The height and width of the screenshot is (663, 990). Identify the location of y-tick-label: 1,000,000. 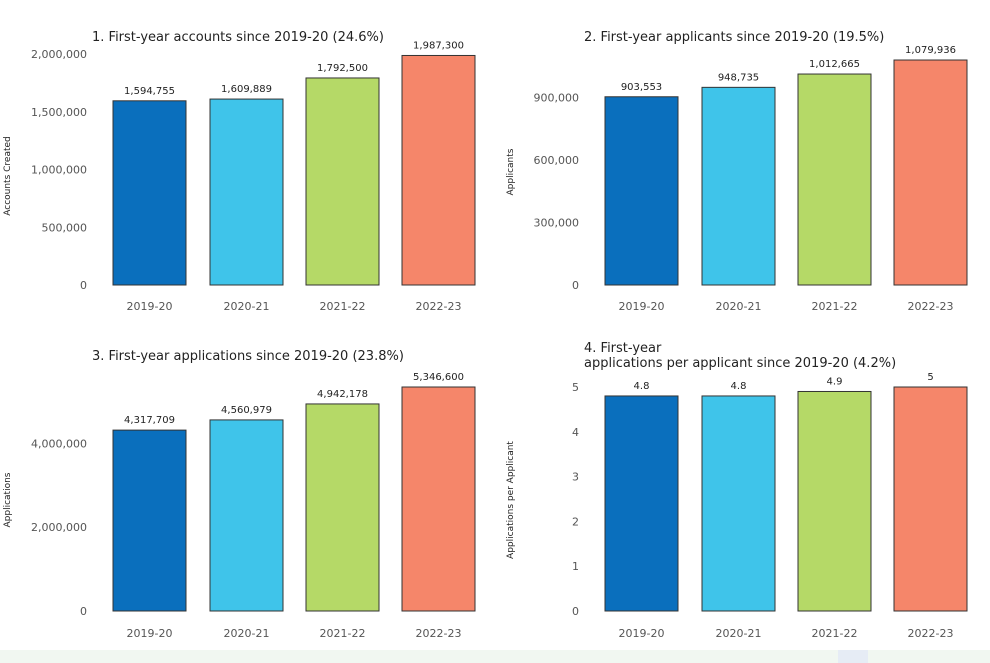
(59, 170).